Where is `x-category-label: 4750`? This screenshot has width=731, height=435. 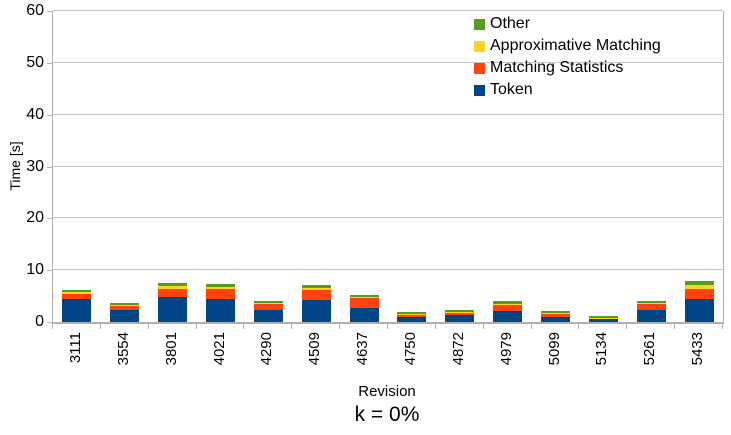
x-category-label: 4750 is located at coordinates (410, 349).